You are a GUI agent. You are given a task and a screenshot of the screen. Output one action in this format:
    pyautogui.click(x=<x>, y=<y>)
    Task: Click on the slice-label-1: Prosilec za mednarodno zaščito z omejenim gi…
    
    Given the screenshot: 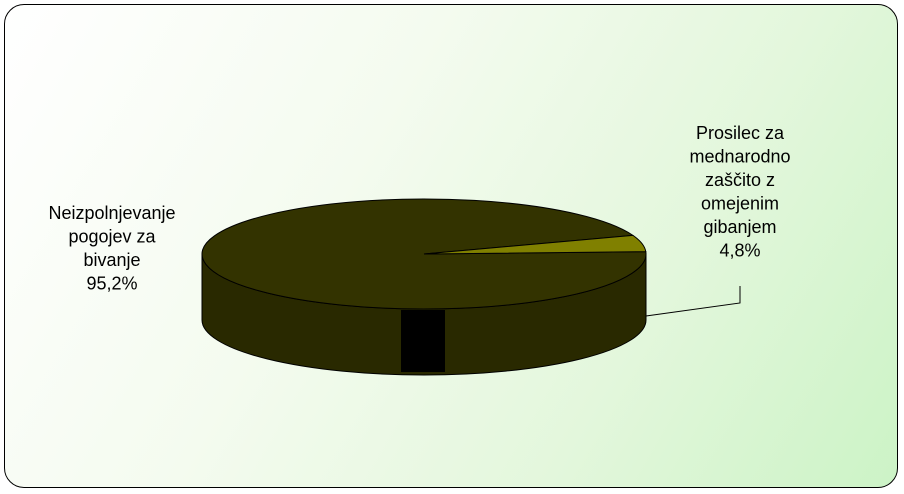 What is the action you would take?
    pyautogui.click(x=739, y=192)
    